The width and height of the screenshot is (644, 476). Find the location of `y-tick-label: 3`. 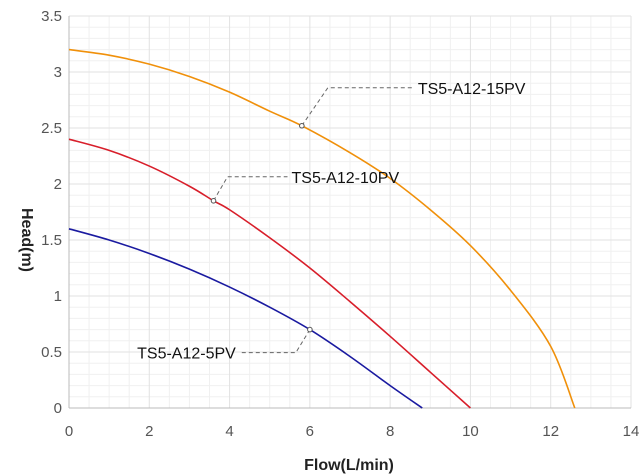

y-tick-label: 3 is located at coordinates (58, 72).